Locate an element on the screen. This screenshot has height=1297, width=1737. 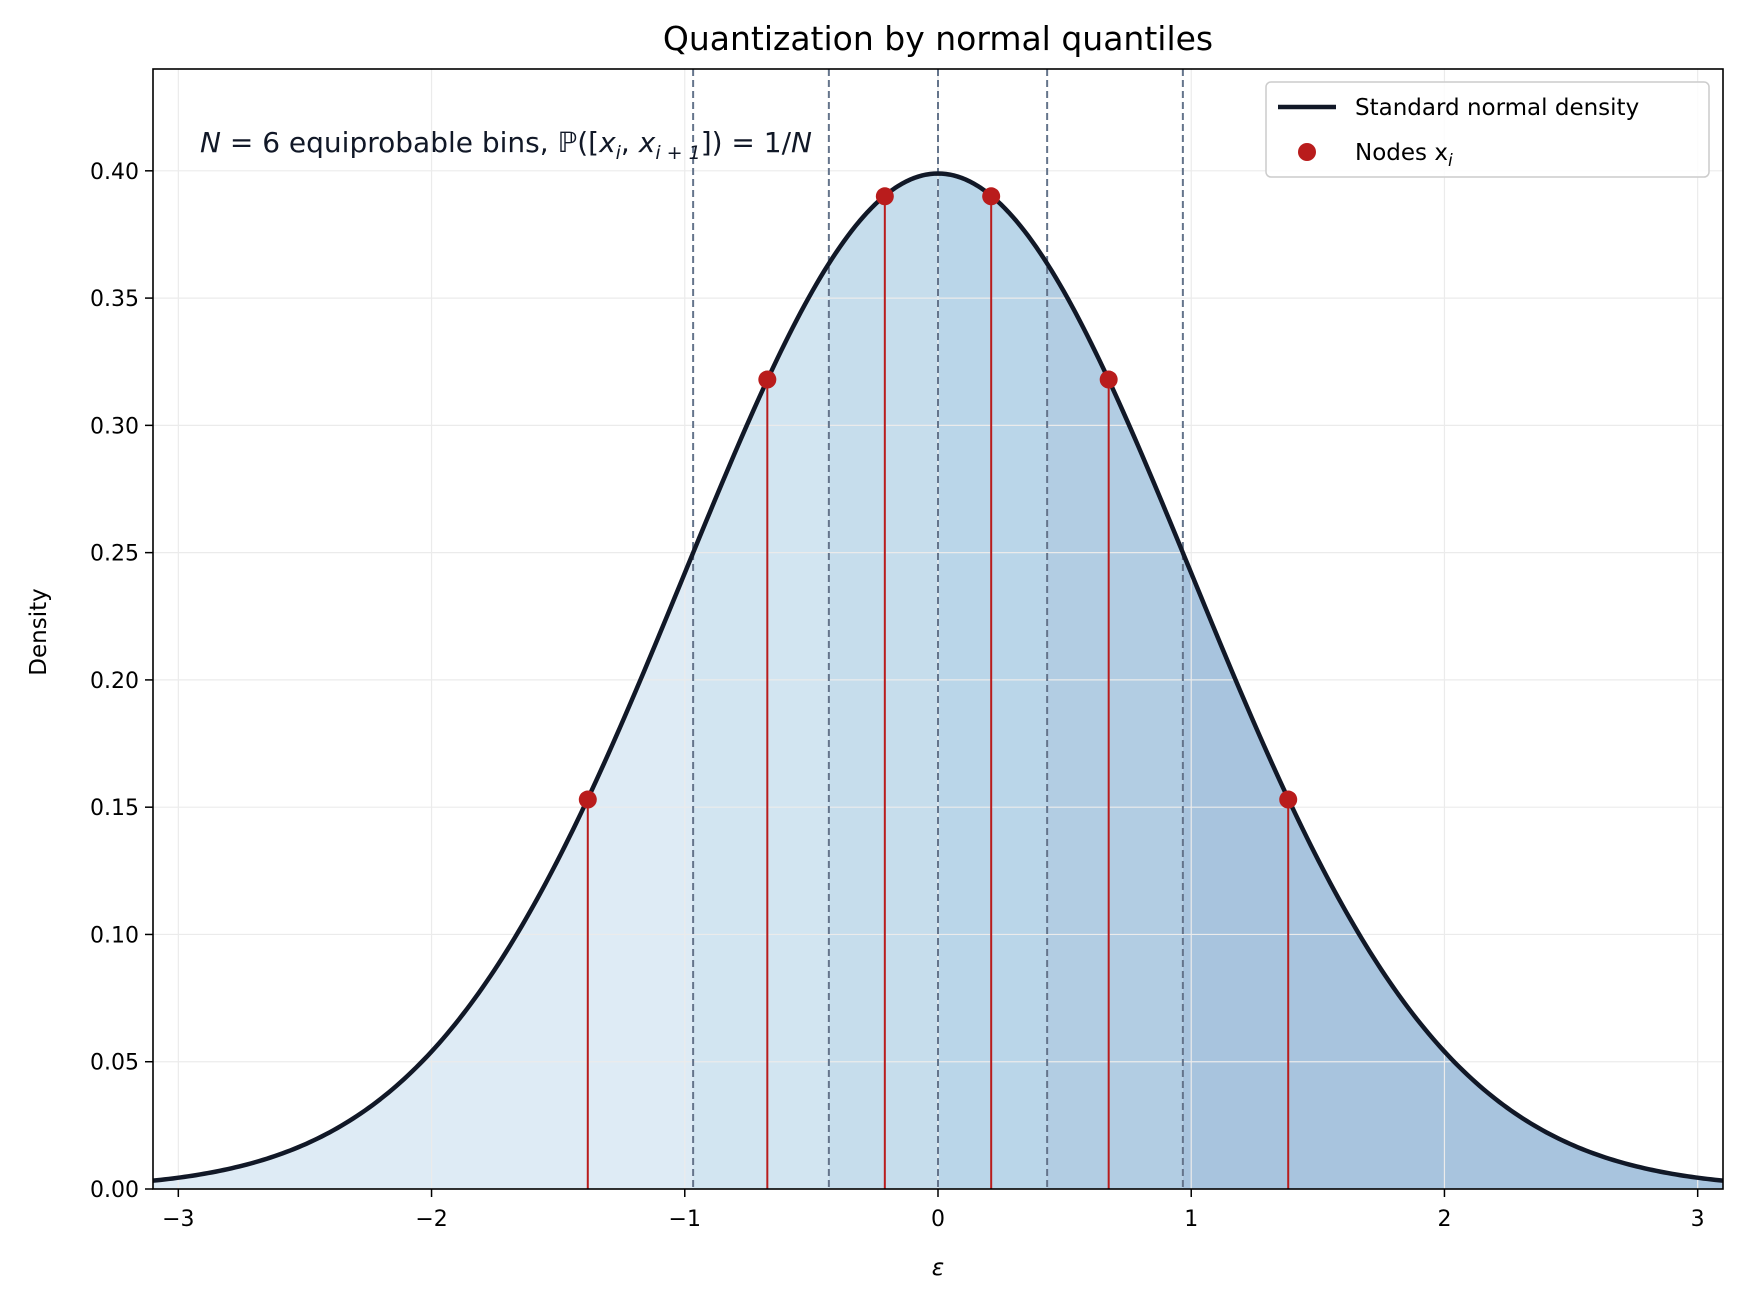
annotation-prob: ℙ is located at coordinates (568, 142).